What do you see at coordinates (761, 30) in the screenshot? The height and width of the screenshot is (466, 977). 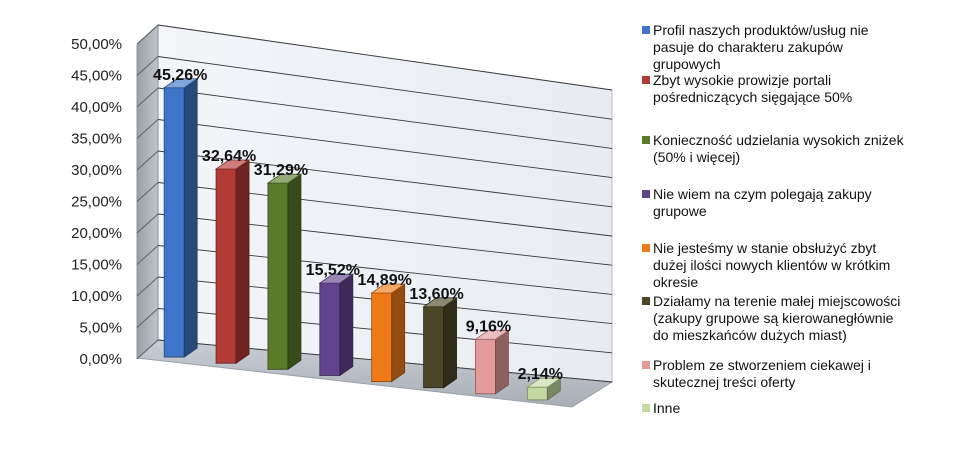 I see `legend-label: Profil naszych produktów/usług nie` at bounding box center [761, 30].